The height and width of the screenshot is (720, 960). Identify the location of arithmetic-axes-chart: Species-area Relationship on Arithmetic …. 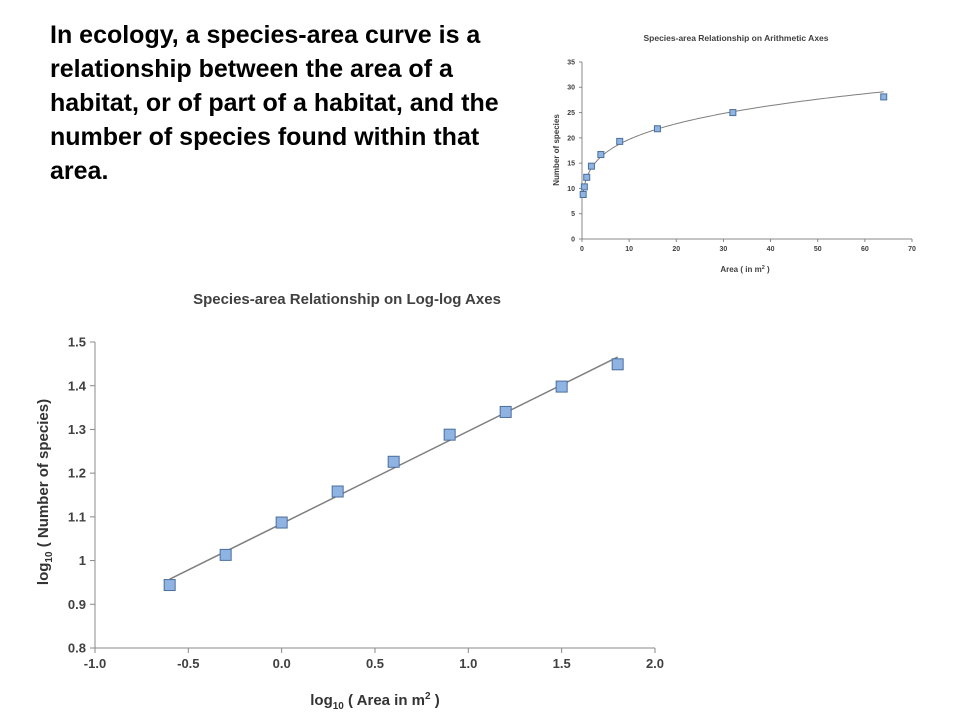
(734, 153).